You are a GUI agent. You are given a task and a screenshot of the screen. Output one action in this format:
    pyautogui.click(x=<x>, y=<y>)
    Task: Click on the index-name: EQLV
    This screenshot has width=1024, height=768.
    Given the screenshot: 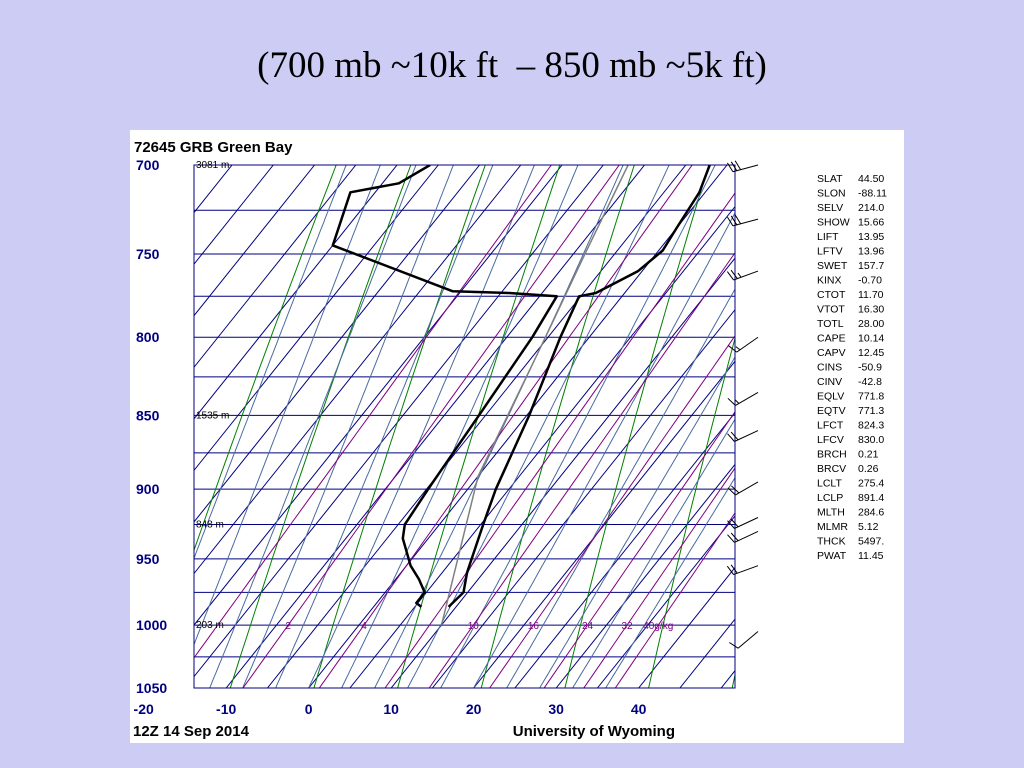 What is the action you would take?
    pyautogui.click(x=830, y=397)
    